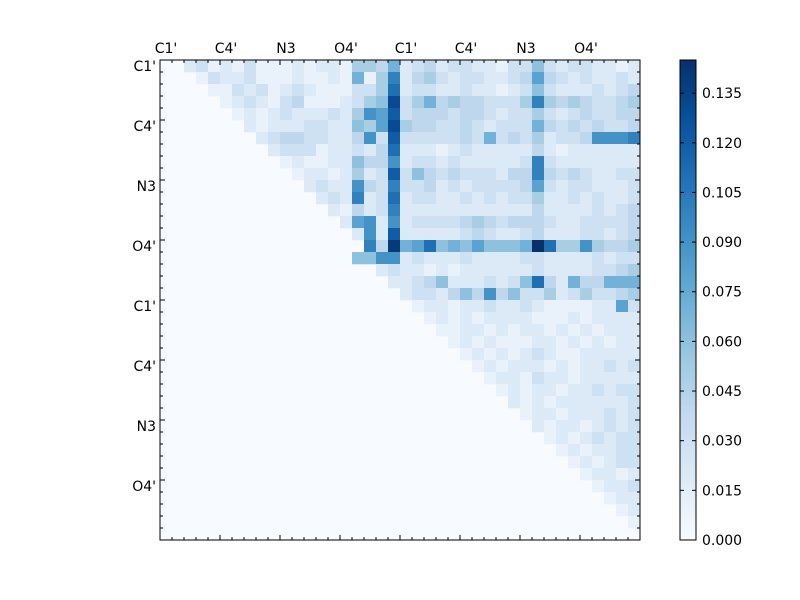 This screenshot has height=600, width=800. Describe the element at coordinates (144, 367) in the screenshot. I see `y-tick-label: C4'` at that location.